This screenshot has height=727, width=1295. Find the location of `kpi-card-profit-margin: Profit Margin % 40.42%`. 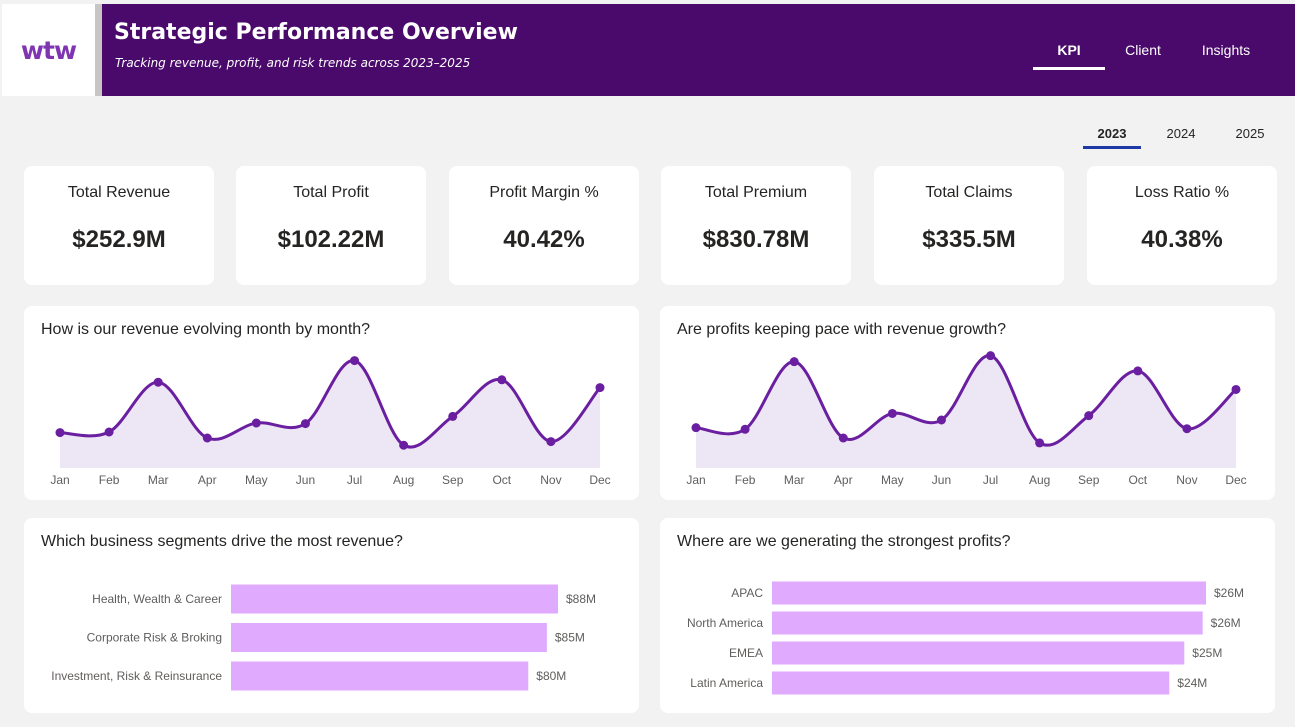

kpi-card-profit-margin: Profit Margin % 40.42% is located at coordinates (544, 225).